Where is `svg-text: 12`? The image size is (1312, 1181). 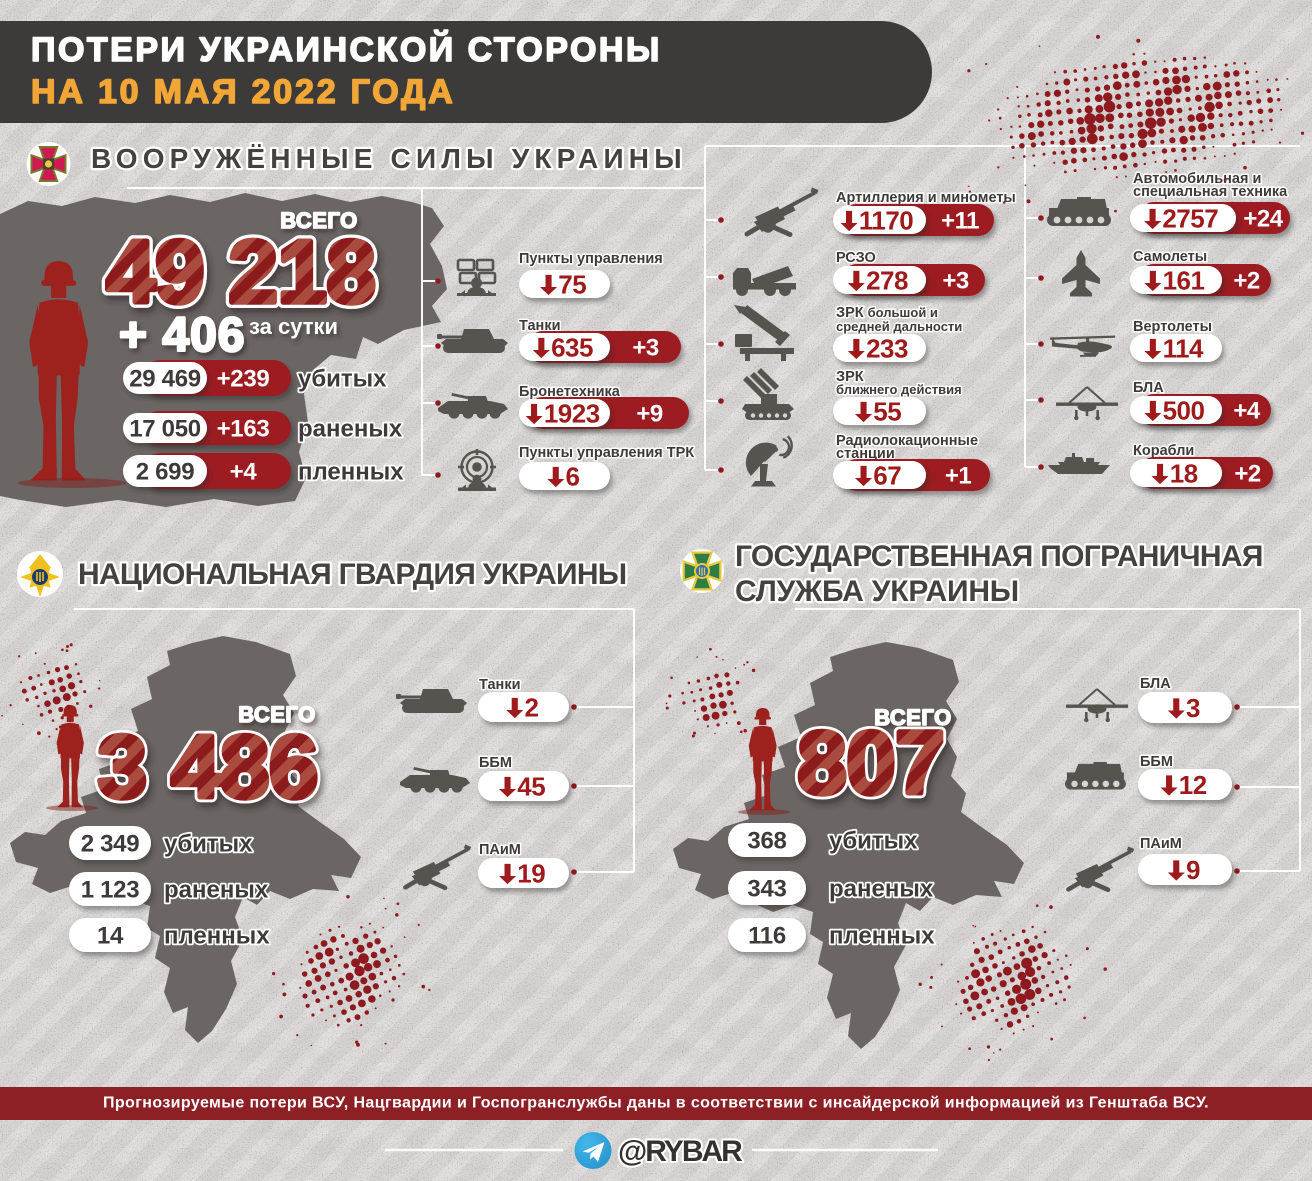 svg-text: 12 is located at coordinates (1193, 785).